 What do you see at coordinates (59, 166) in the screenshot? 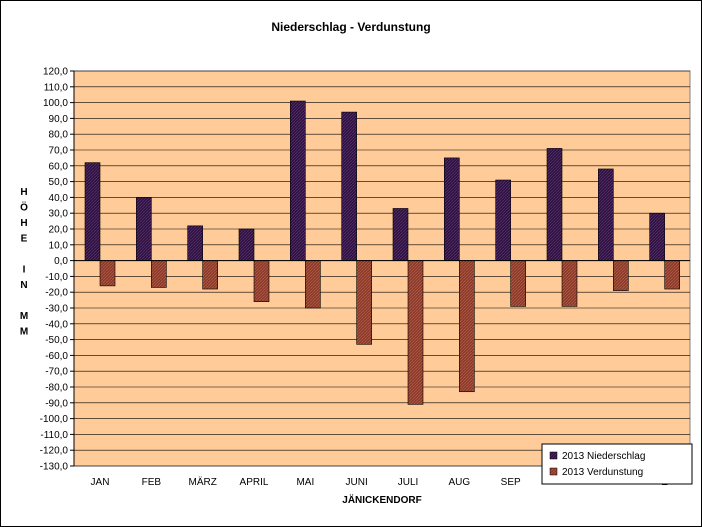
I see `y-tick-label: 60,0` at bounding box center [59, 166].